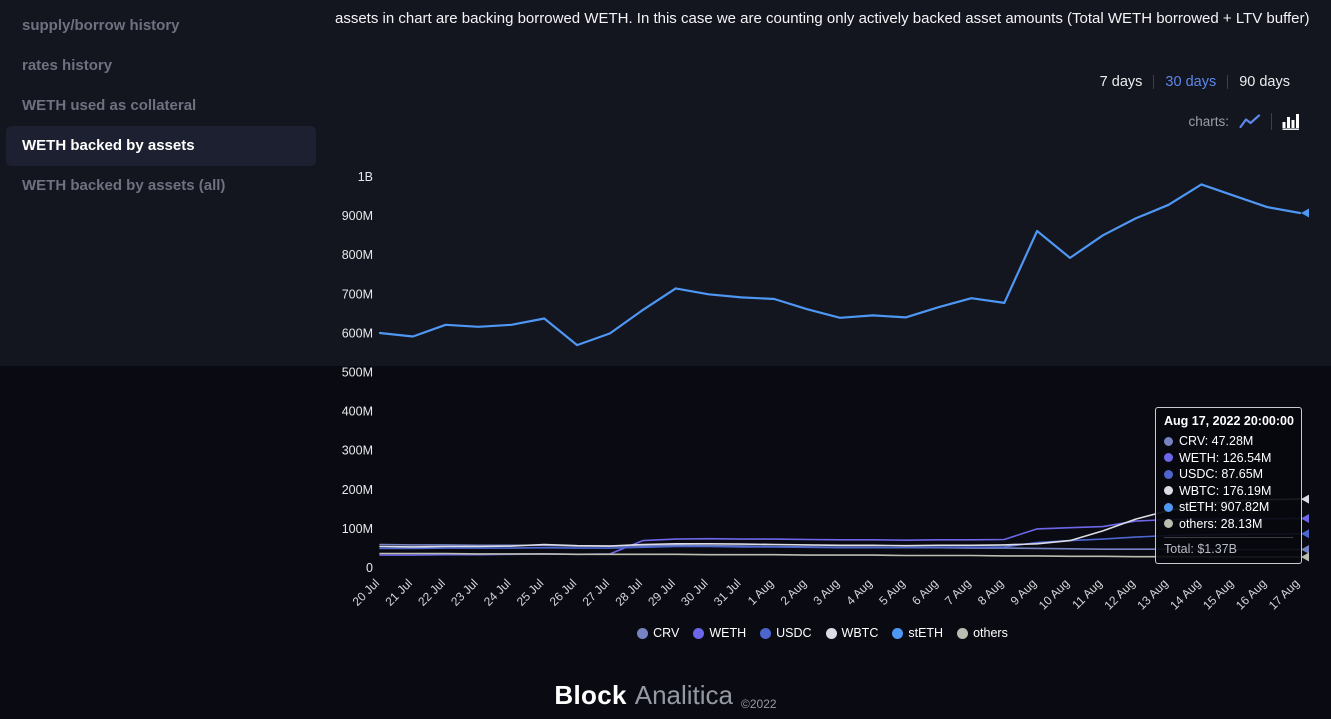 The height and width of the screenshot is (719, 1331). Describe the element at coordinates (1120, 594) in the screenshot. I see `x-axis-label: 12 Aug` at that location.